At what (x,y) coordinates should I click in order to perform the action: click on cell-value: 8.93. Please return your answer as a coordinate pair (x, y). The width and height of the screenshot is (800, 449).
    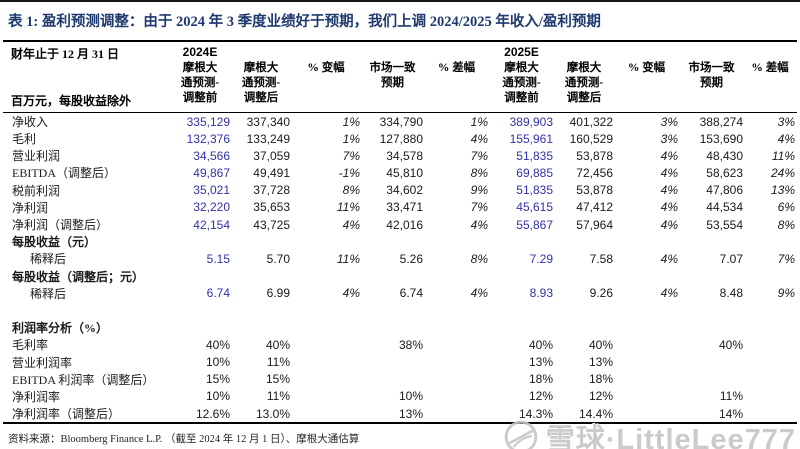
    Looking at the image, I should click on (541, 293).